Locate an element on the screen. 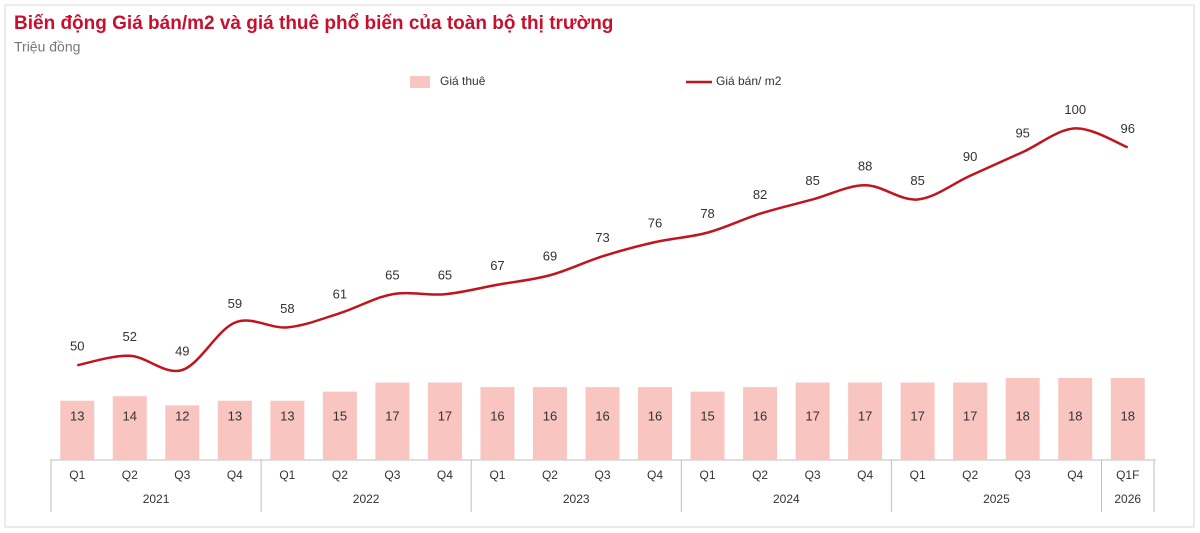 The width and height of the screenshot is (1200, 533). chart-subtitle: Triệu đồng is located at coordinates (47, 47).